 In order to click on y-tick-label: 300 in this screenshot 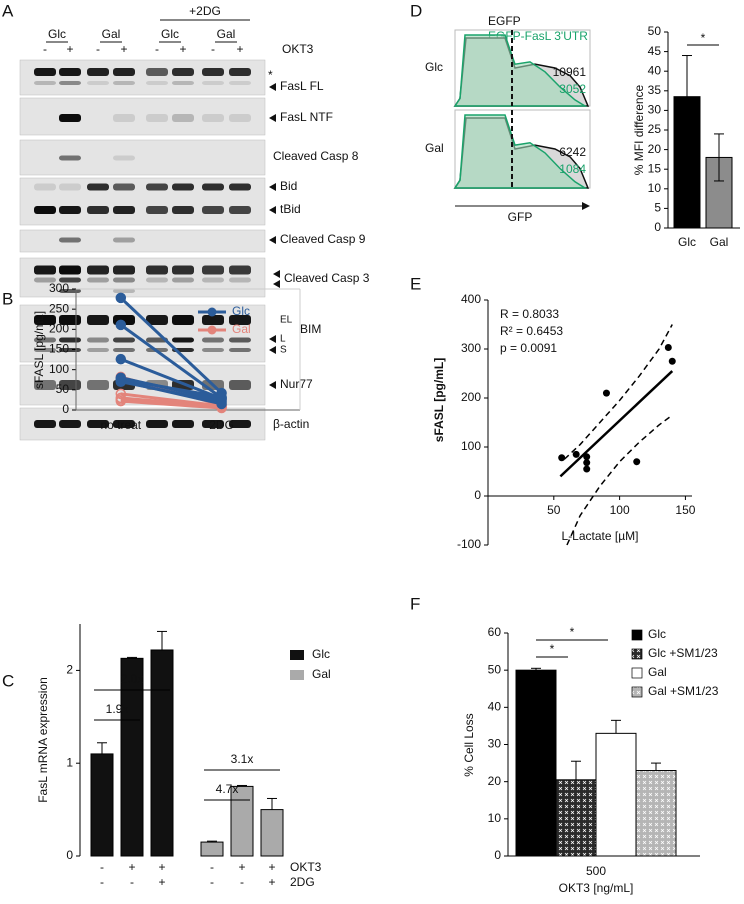, I will do `click(59, 288)`.